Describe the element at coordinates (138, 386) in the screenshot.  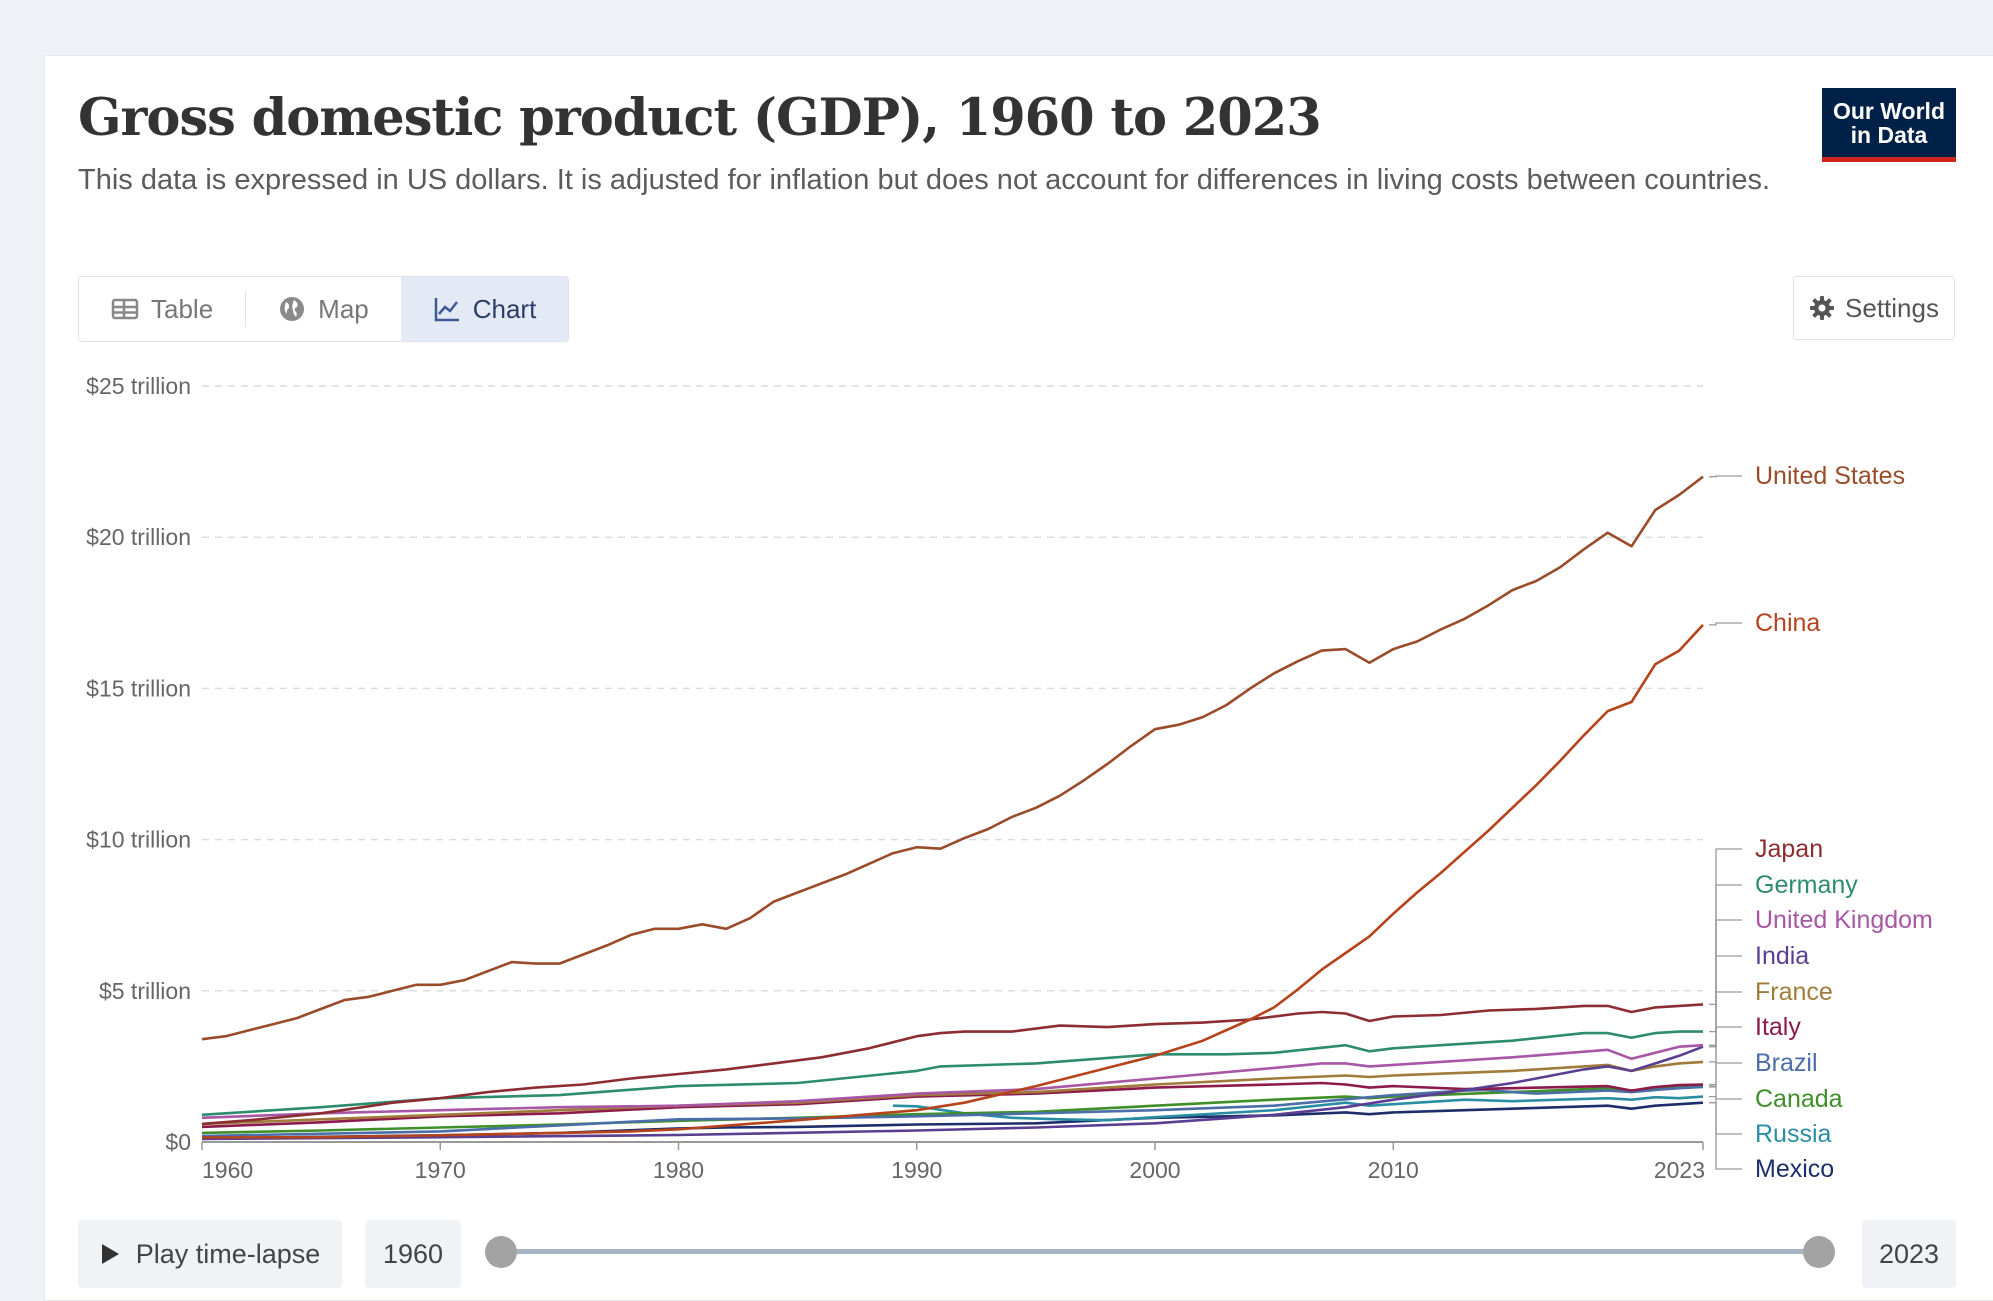
I see `y-tick-label: $25 trillion` at that location.